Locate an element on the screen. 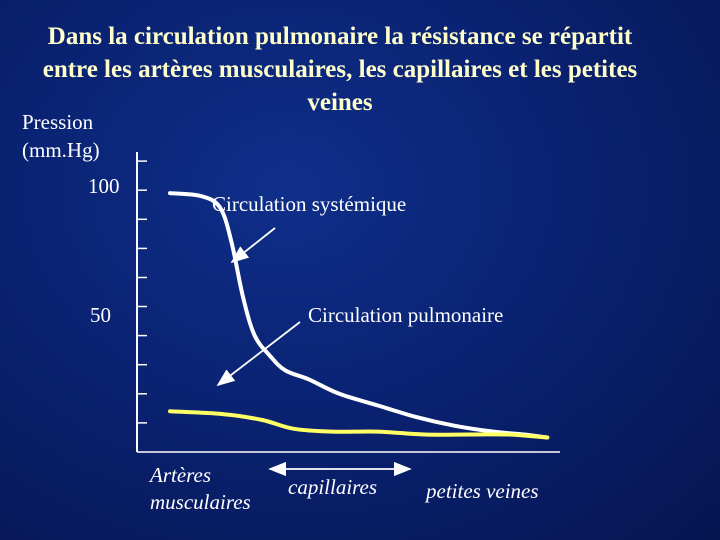 This screenshot has width=720, height=540. arrow-systemic is located at coordinates (253, 245).